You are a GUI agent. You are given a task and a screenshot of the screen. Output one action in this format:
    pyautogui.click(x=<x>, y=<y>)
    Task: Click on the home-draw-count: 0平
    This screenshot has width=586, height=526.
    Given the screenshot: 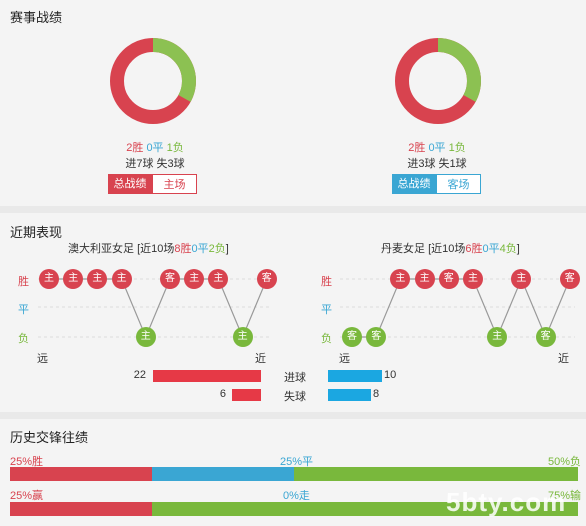 What is the action you would take?
    pyautogui.click(x=155, y=148)
    